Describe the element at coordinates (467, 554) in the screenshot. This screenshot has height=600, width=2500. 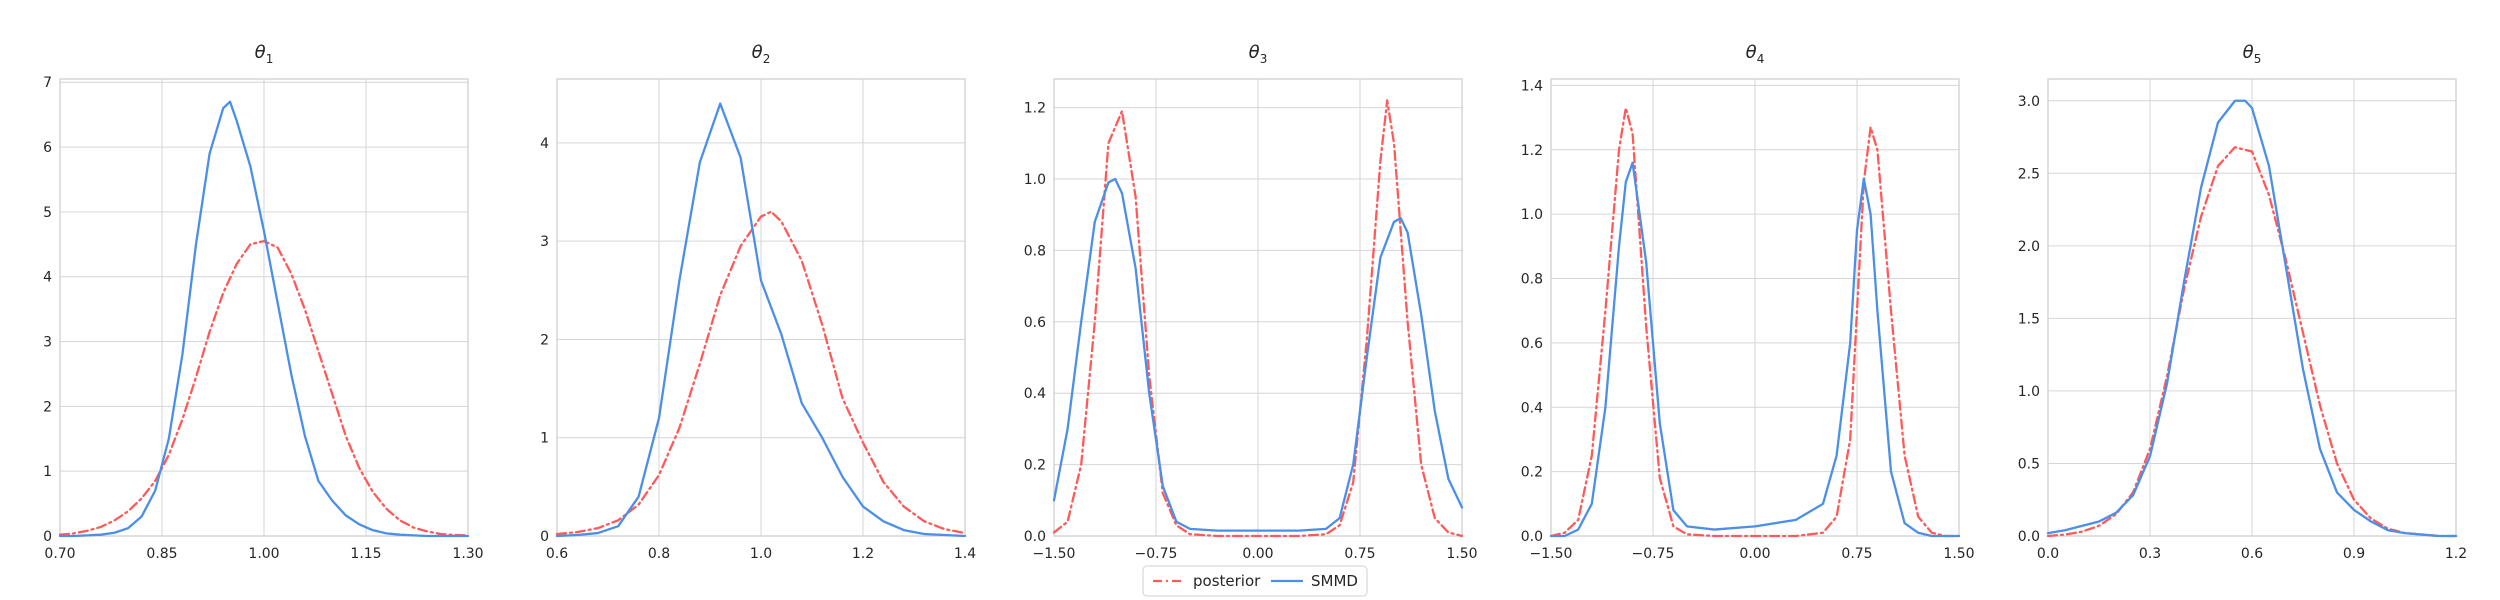
I see `x-tick-label: 1.30` at that location.